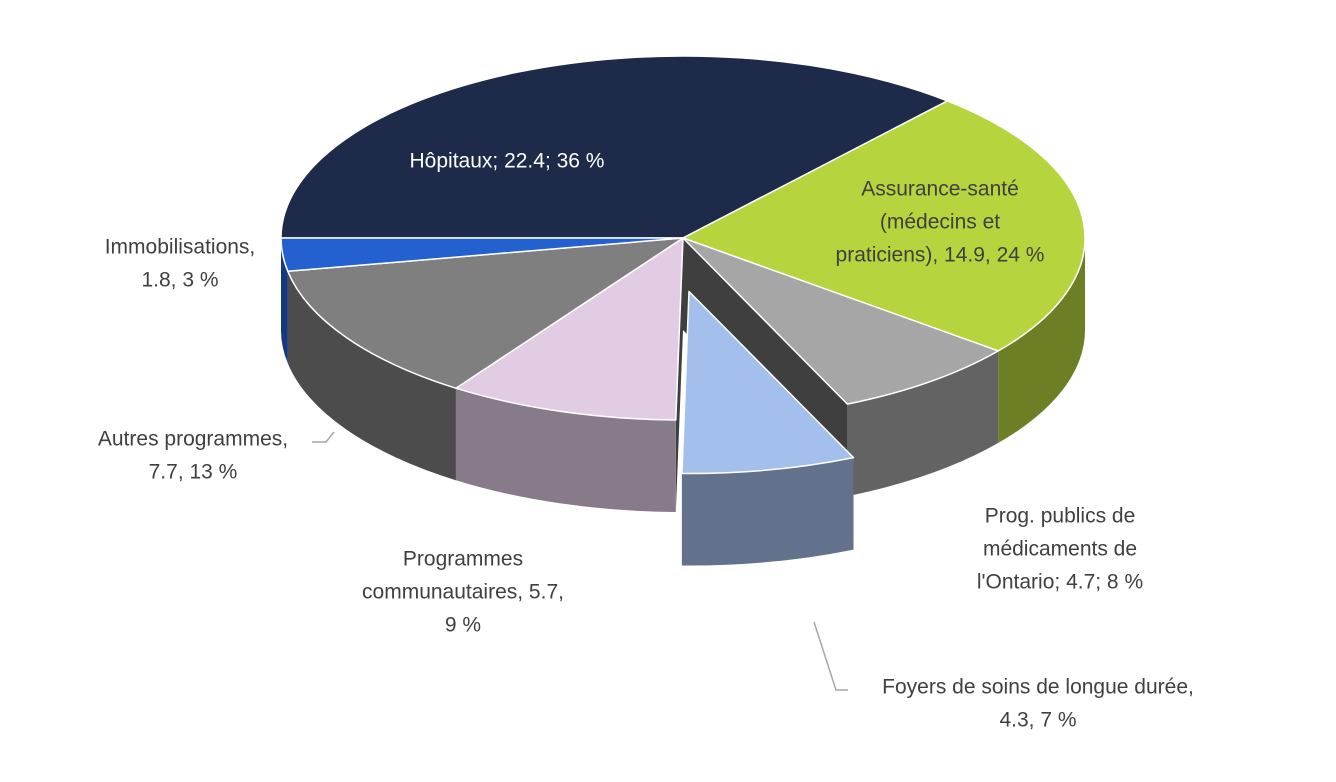 The height and width of the screenshot is (782, 1336). Describe the element at coordinates (1060, 549) in the screenshot. I see `data-label: médicaments de` at that location.